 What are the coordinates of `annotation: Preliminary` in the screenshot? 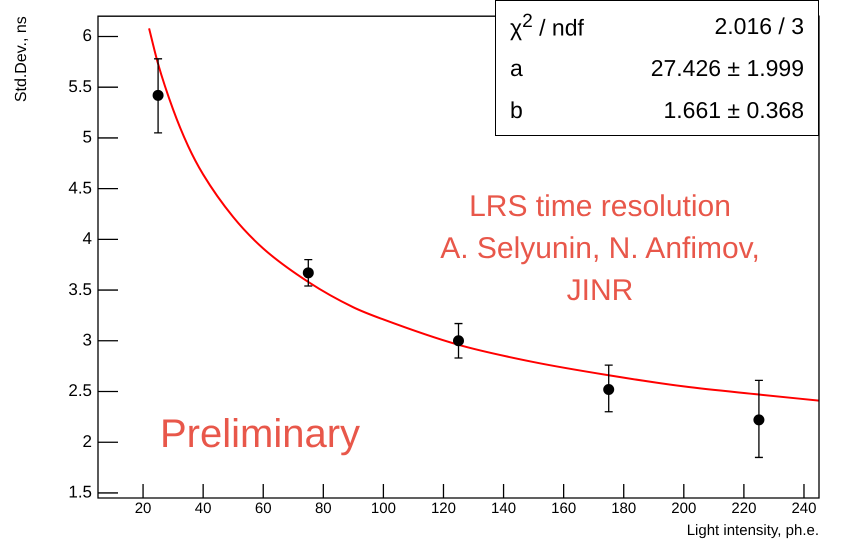 It's located at (260, 434).